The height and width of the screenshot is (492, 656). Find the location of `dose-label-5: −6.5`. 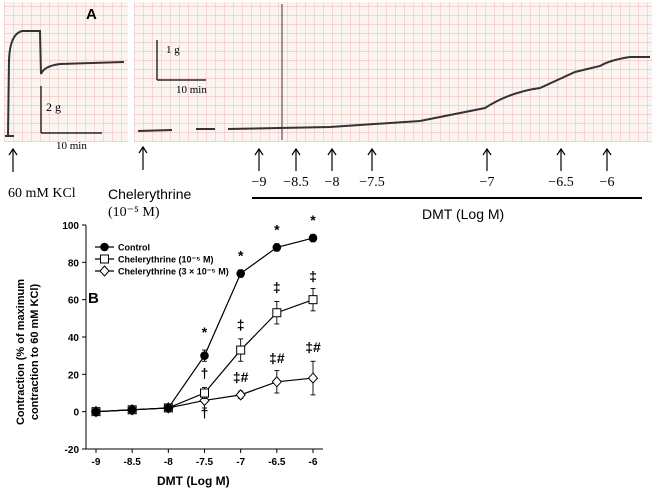

dose-label-5: −6.5 is located at coordinates (561, 182).